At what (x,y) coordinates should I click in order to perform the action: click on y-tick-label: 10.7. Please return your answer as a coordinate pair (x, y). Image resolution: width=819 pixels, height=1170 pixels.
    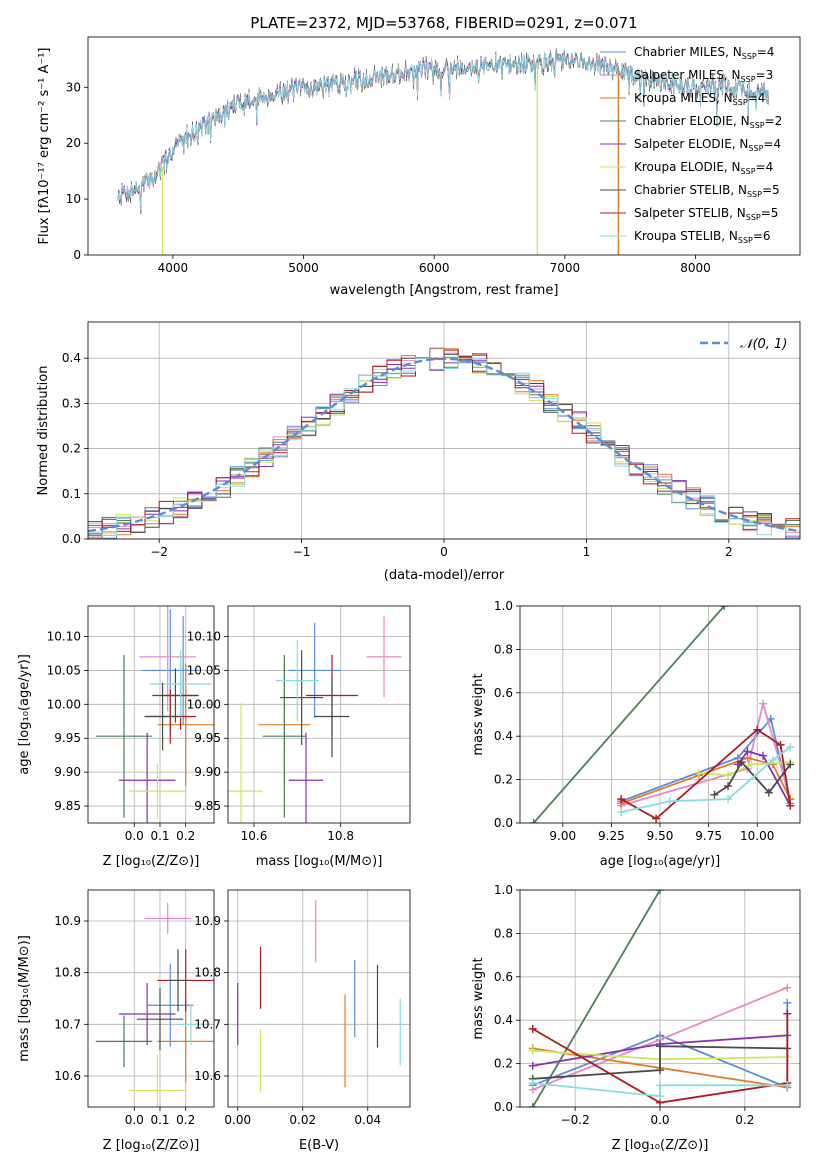
    Looking at the image, I should click on (207, 1024).